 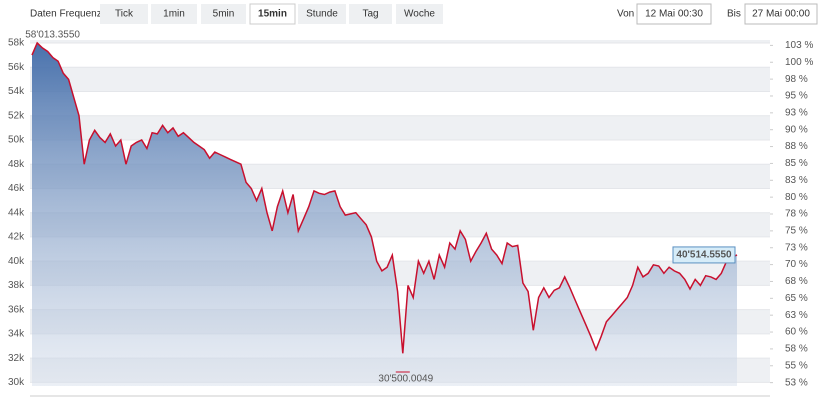 What do you see at coordinates (796, 382) in the screenshot?
I see `y2-tick-label: 53 %` at bounding box center [796, 382].